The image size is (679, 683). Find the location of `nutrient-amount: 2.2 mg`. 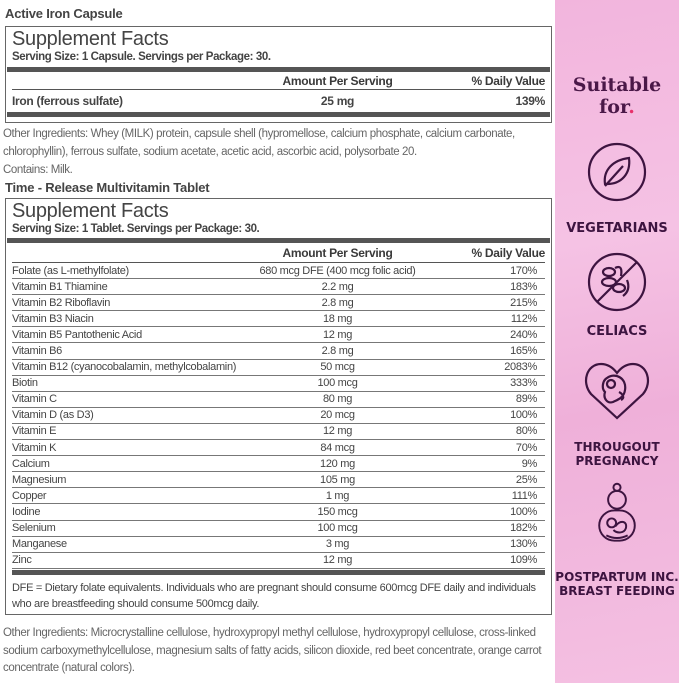

nutrient-amount: 2.2 mg is located at coordinates (337, 286).